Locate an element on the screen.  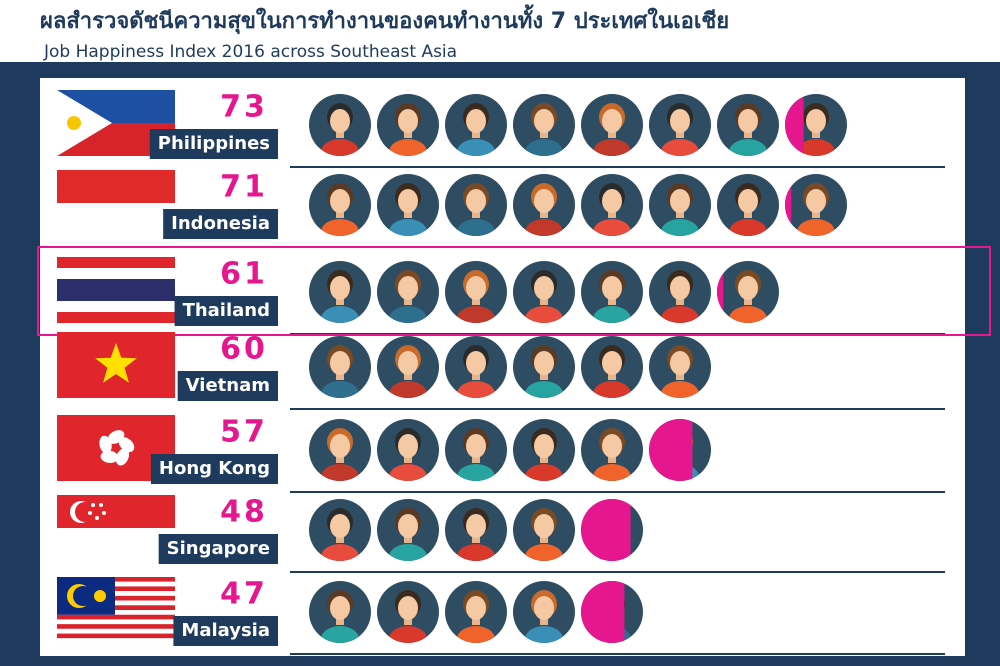
country-label: Vietnam is located at coordinates (228, 385).